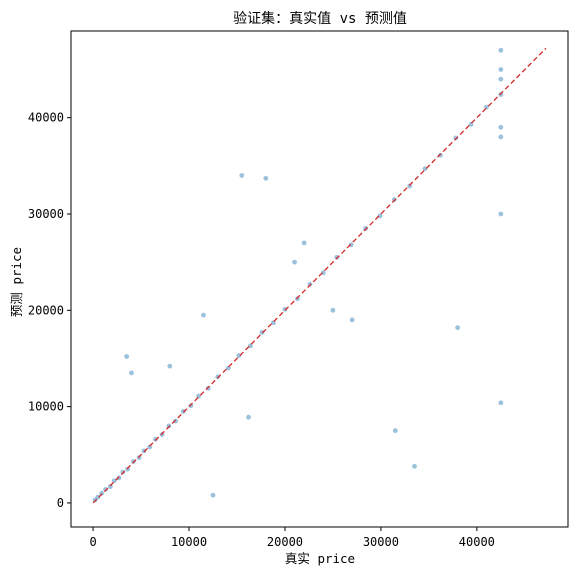  I want to click on y-axis-ticks: 0 10000 20000 30000 40000, so click(49, 310).